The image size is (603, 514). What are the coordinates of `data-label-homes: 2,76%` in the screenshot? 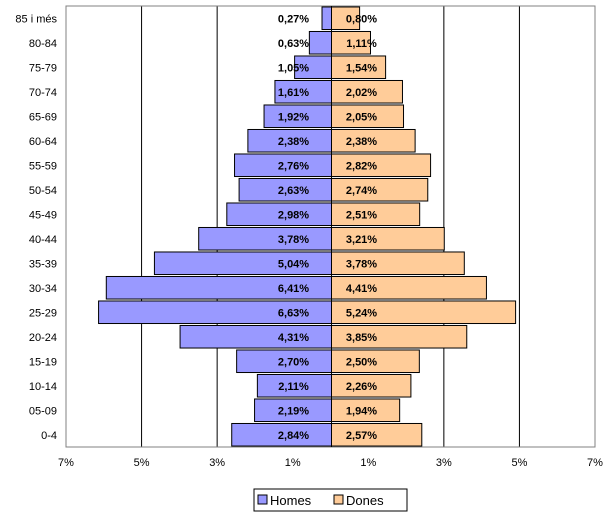 It's located at (293, 166).